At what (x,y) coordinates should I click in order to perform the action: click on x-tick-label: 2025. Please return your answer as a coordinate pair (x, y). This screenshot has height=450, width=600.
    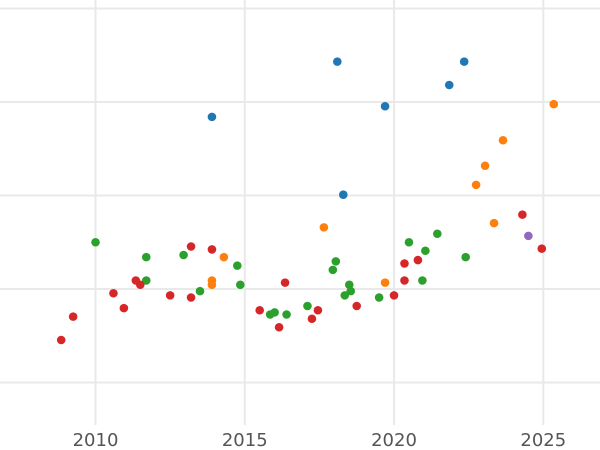
    Looking at the image, I should click on (543, 440).